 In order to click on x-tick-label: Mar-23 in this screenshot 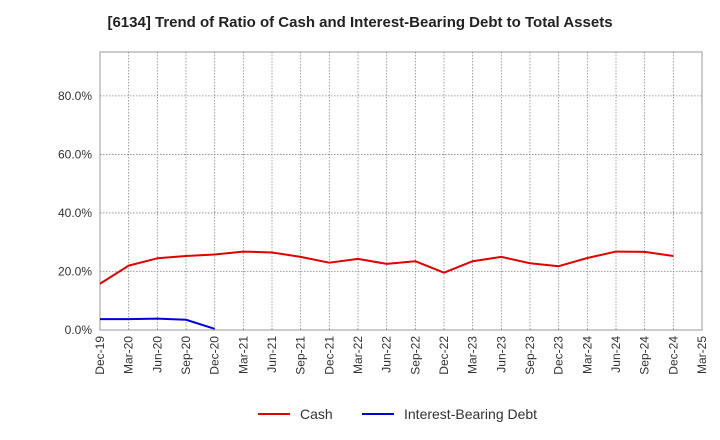, I will do `click(473, 355)`.